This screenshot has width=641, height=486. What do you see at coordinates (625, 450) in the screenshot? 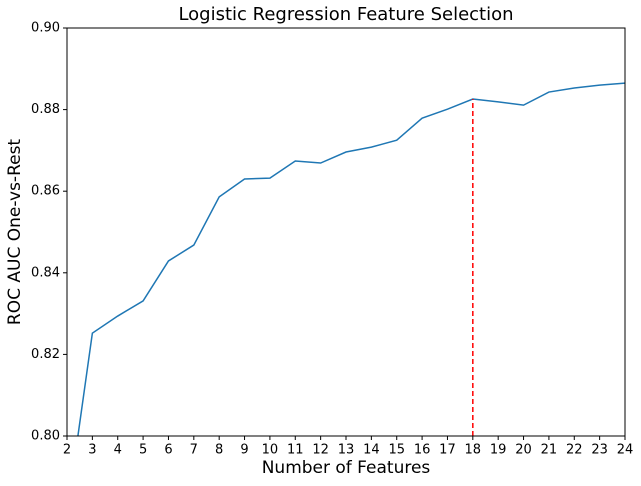
I see `x-tick-label: 24` at bounding box center [625, 450].